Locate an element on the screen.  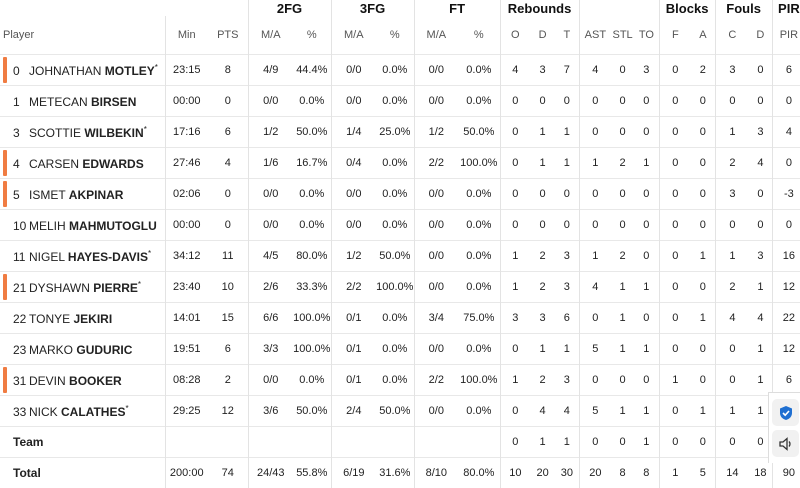
stat-to: 1 is located at coordinates (646, 287).